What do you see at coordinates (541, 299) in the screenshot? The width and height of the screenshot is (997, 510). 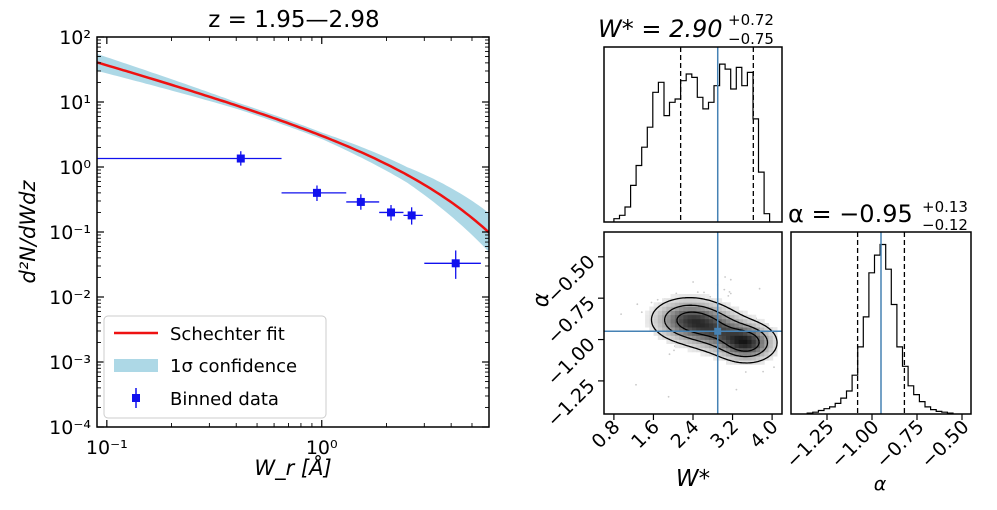 I see `joint-ylabel: α` at bounding box center [541, 299].